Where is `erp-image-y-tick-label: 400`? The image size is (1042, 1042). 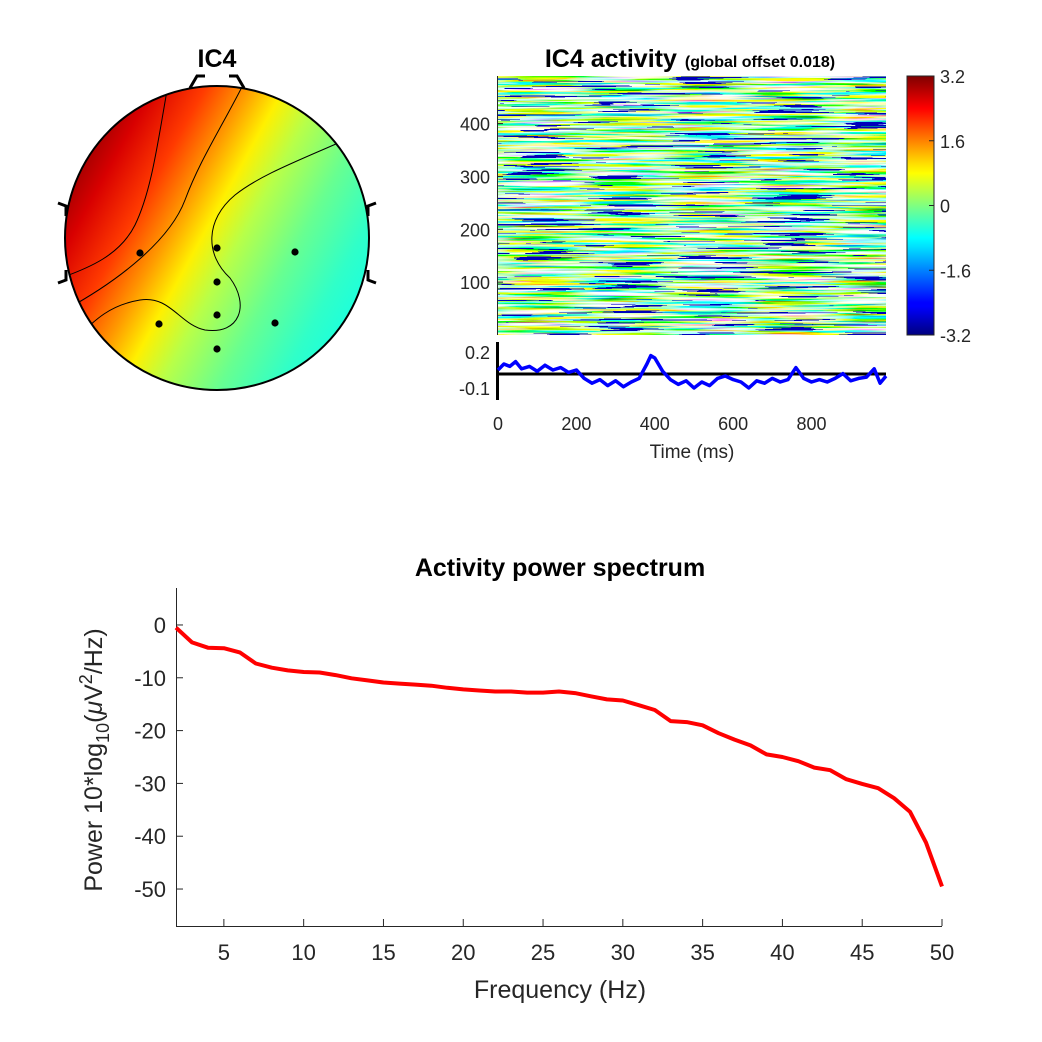 erp-image-y-tick-label: 400 is located at coordinates (475, 125).